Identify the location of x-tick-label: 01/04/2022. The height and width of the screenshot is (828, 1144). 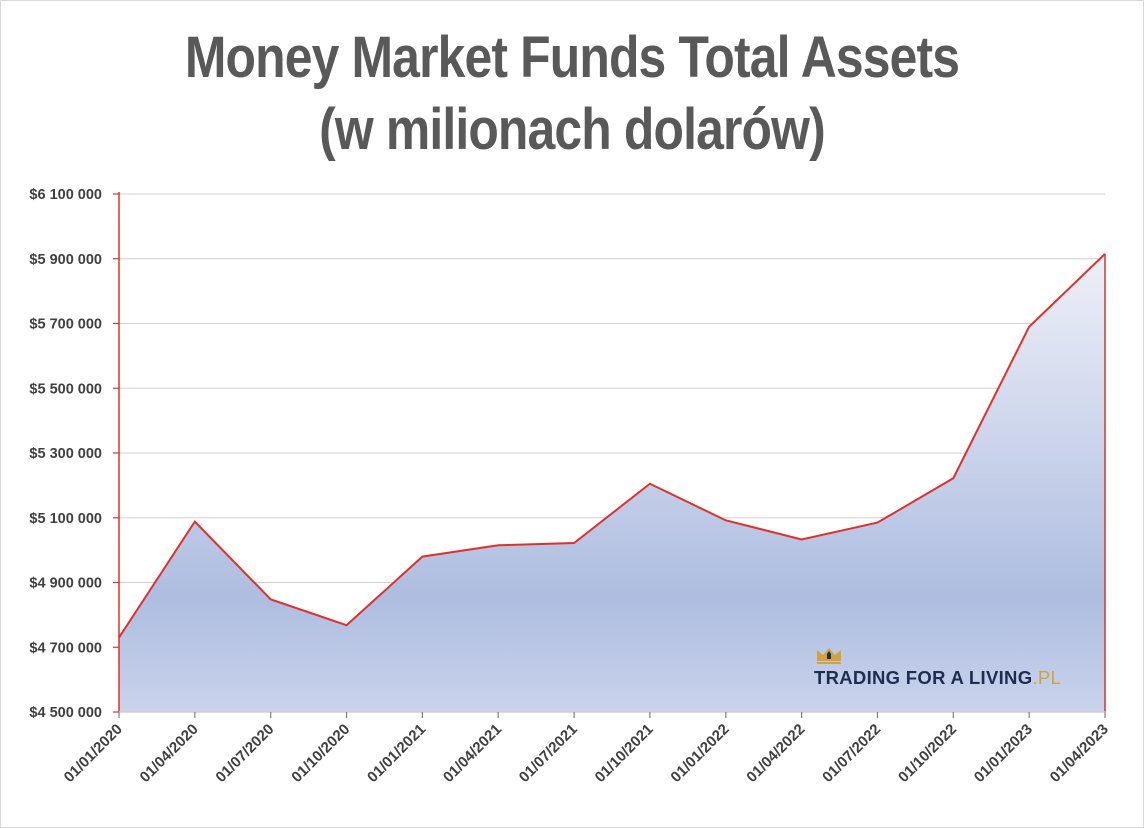
(775, 753).